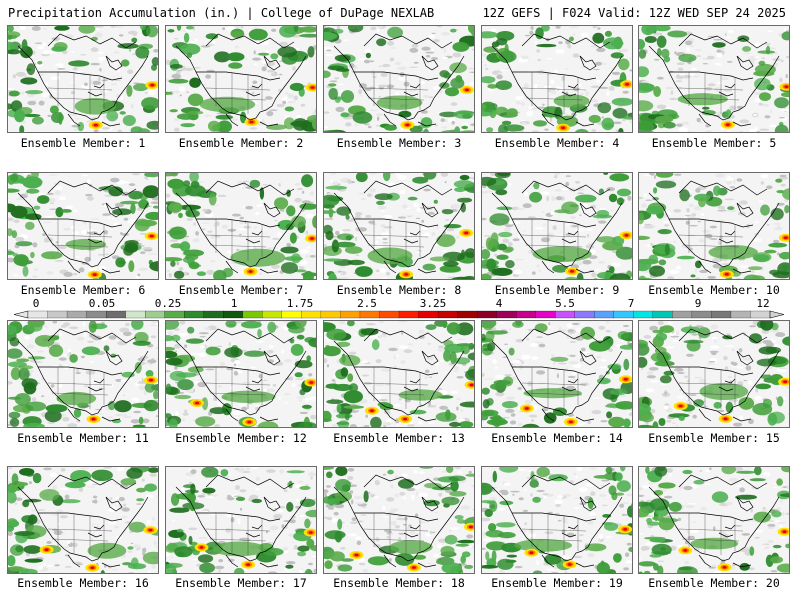  Describe the element at coordinates (83, 290) in the screenshot. I see `ensemble-member-label: Ensemble Member: 6` at that location.